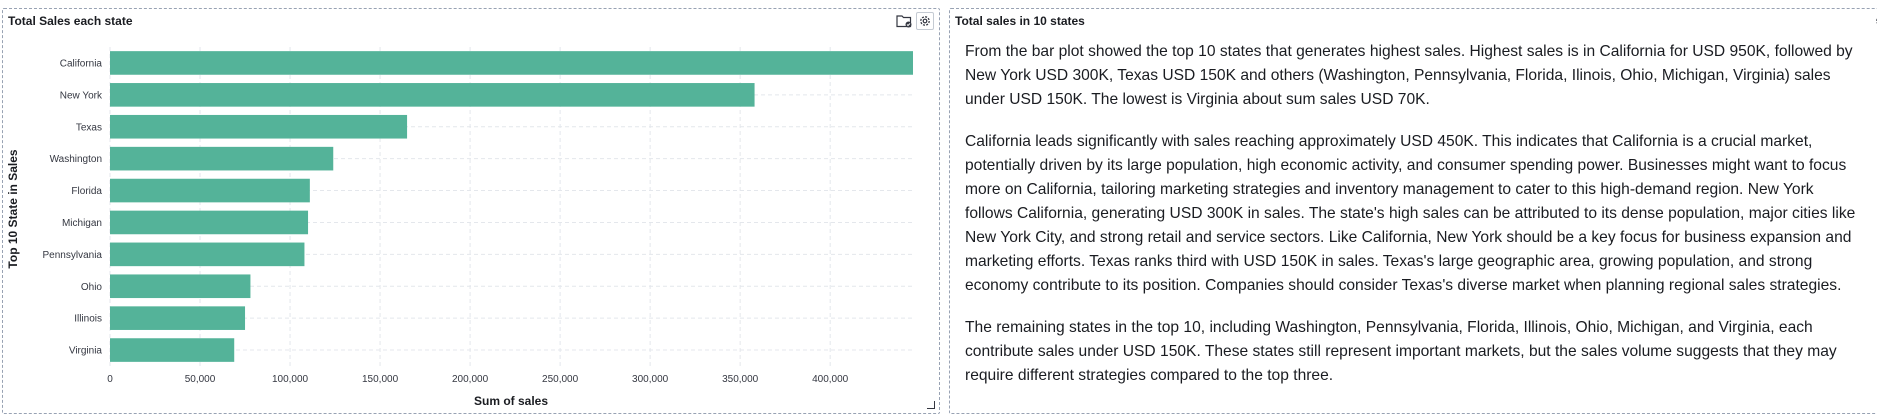  I want to click on y-tick-label: Washington, so click(76, 159).